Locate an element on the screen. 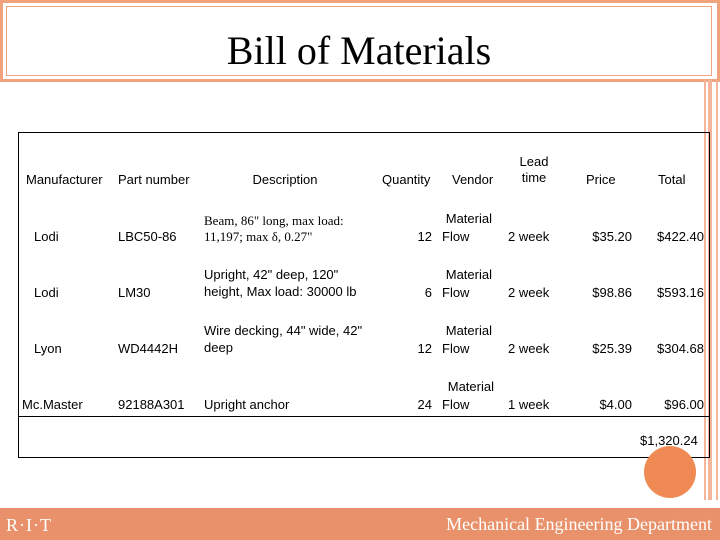 This screenshot has width=720, height=540. header-lead-time-line1: Lead is located at coordinates (534, 161).